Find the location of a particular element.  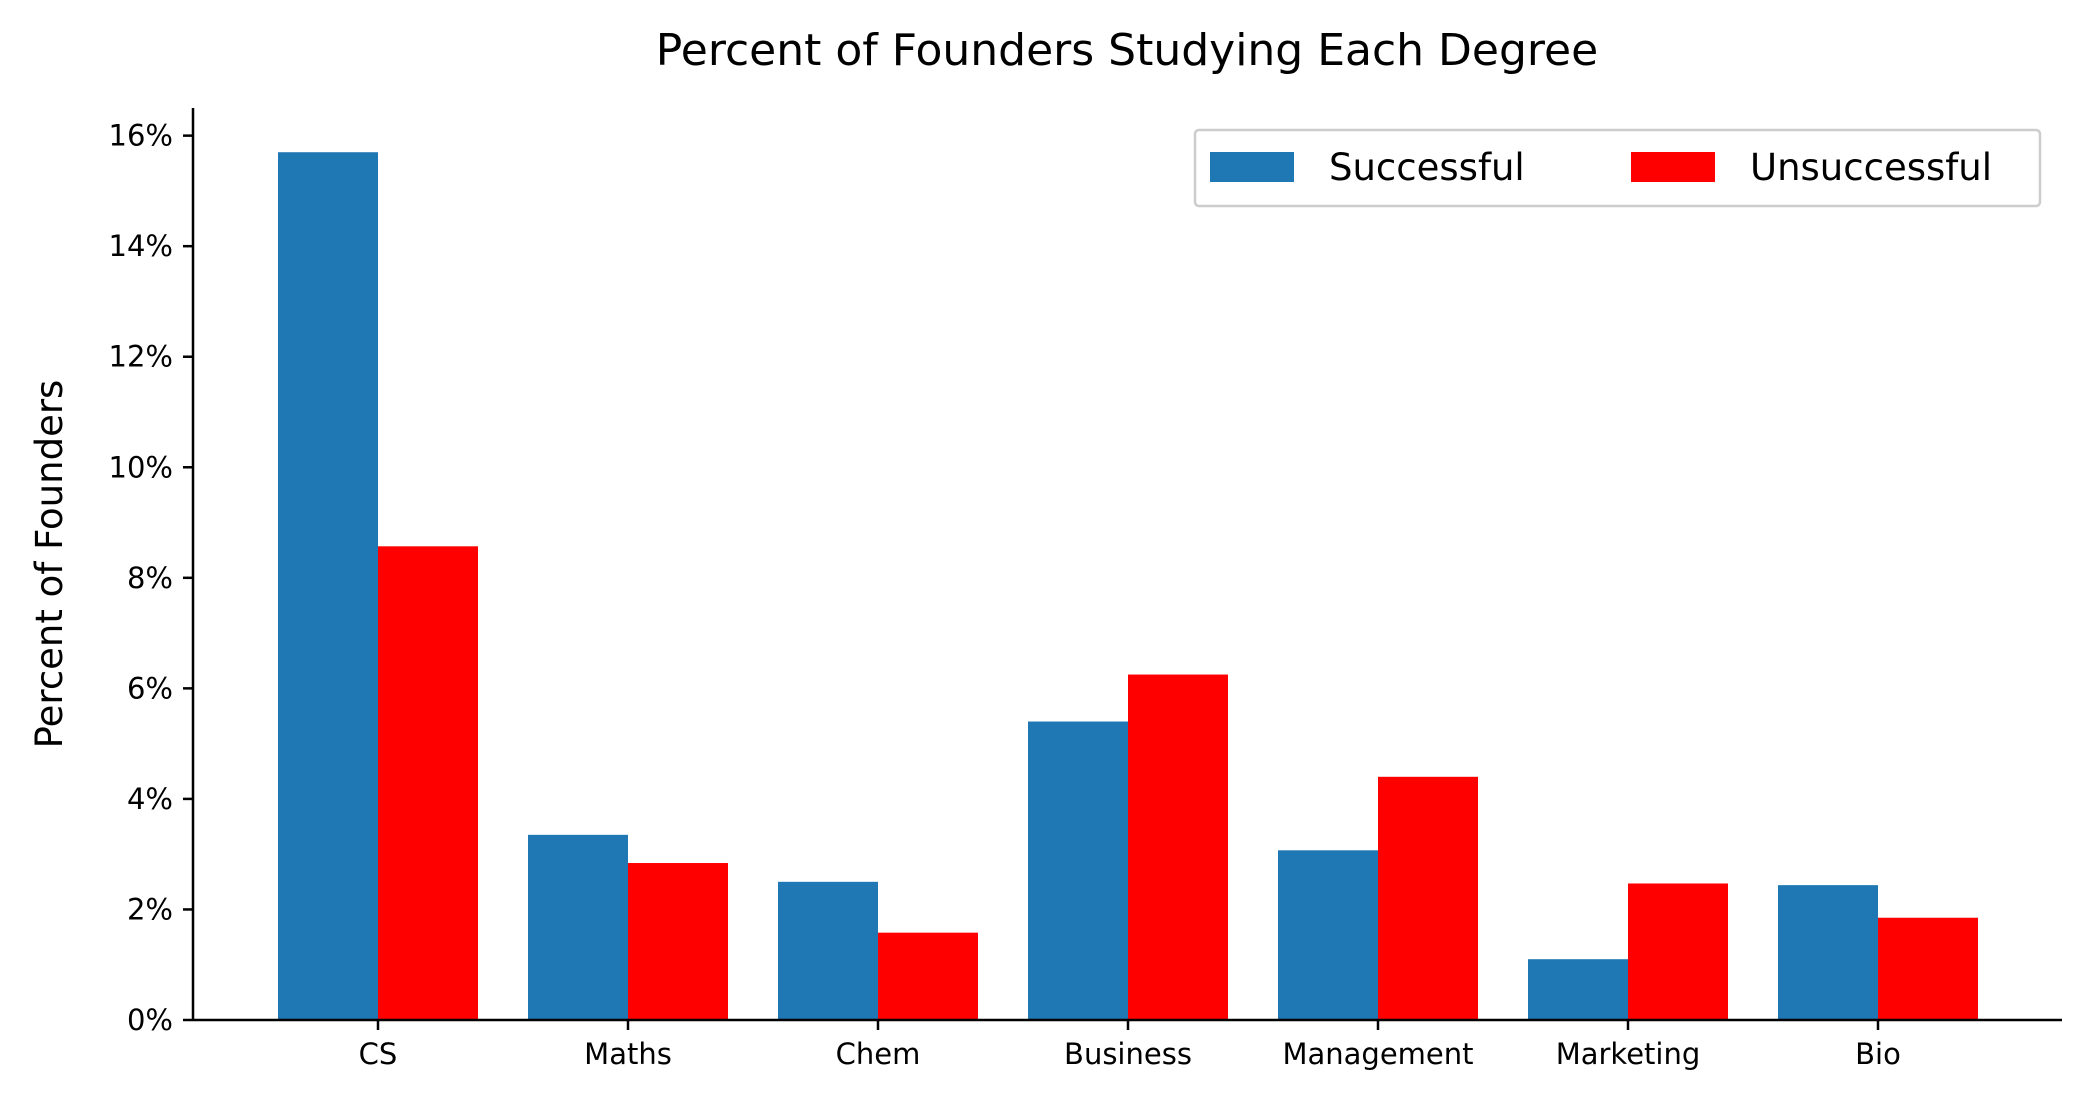

bar-chem-successful is located at coordinates (828, 950).